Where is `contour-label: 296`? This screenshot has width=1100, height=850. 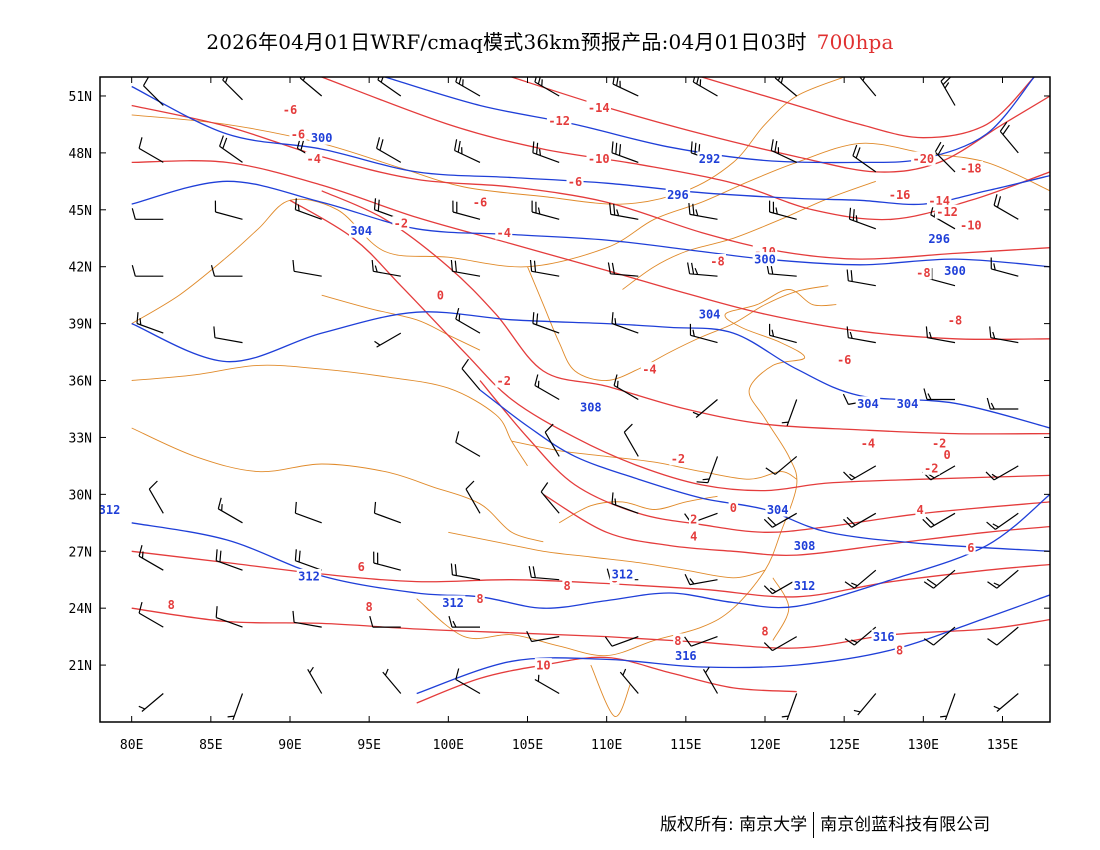
contour-label: 296 is located at coordinates (678, 195).